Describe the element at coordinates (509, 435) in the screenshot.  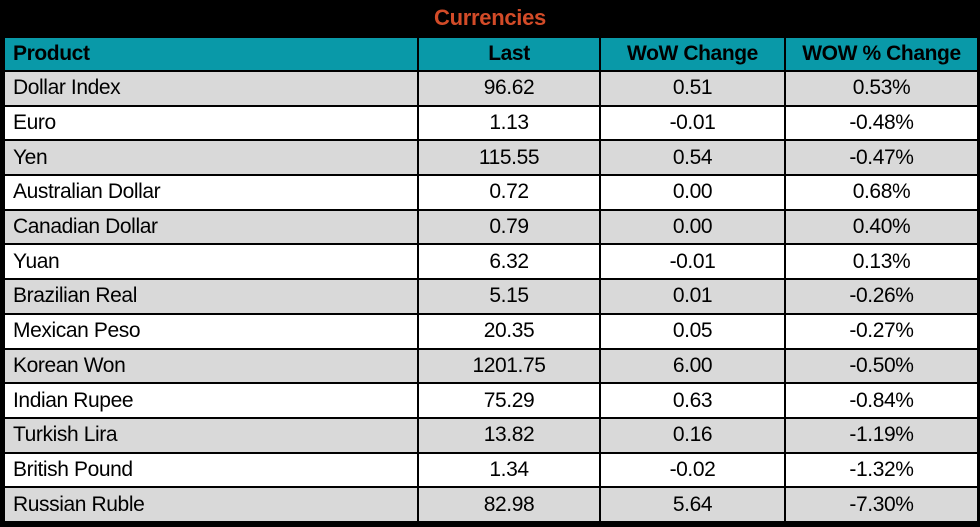
I see `last-cell: 13.82` at that location.